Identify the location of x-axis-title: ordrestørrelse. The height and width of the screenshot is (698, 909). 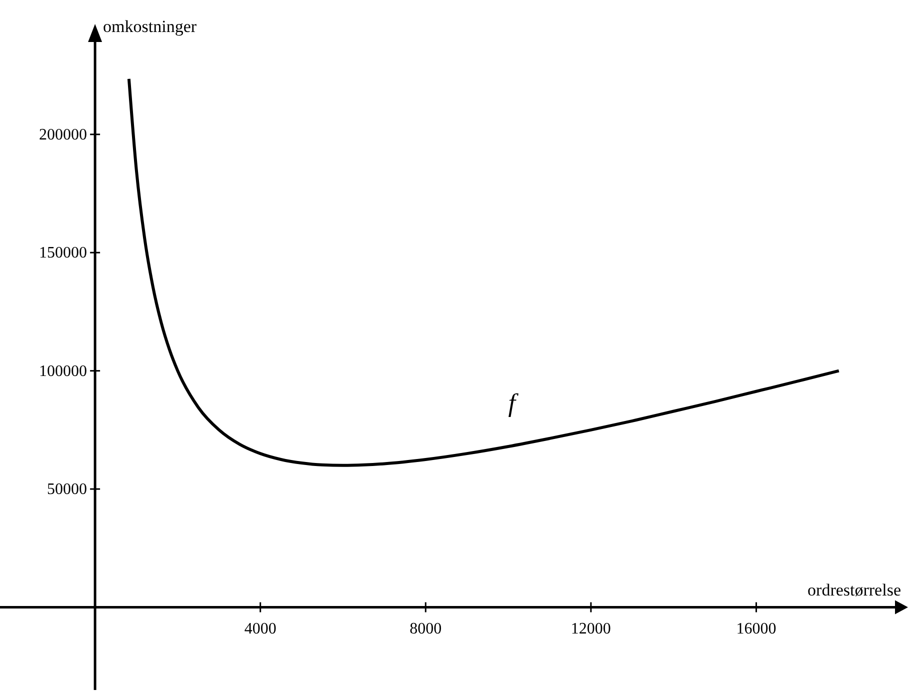
(854, 590).